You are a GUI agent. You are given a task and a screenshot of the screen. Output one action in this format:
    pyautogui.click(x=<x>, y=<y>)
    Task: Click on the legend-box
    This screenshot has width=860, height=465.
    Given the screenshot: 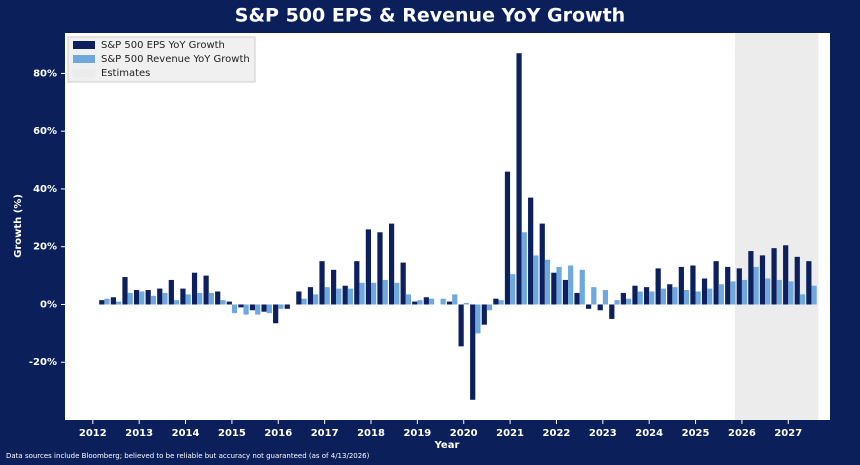 What is the action you would take?
    pyautogui.click(x=161, y=59)
    